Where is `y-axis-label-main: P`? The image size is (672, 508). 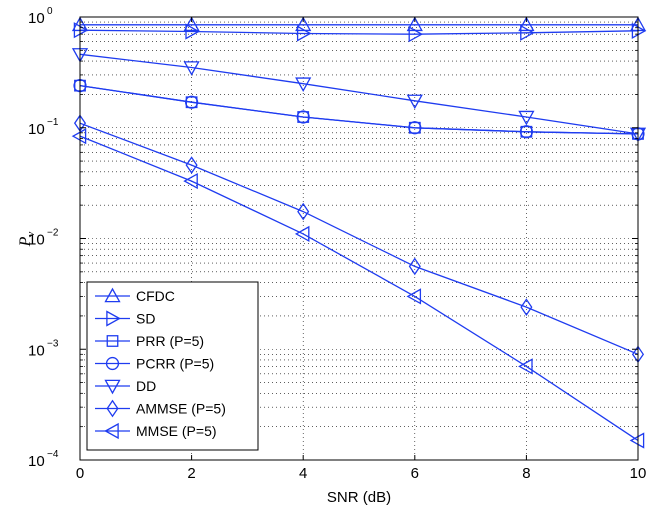 y-axis-label-main: P is located at coordinates (25, 241).